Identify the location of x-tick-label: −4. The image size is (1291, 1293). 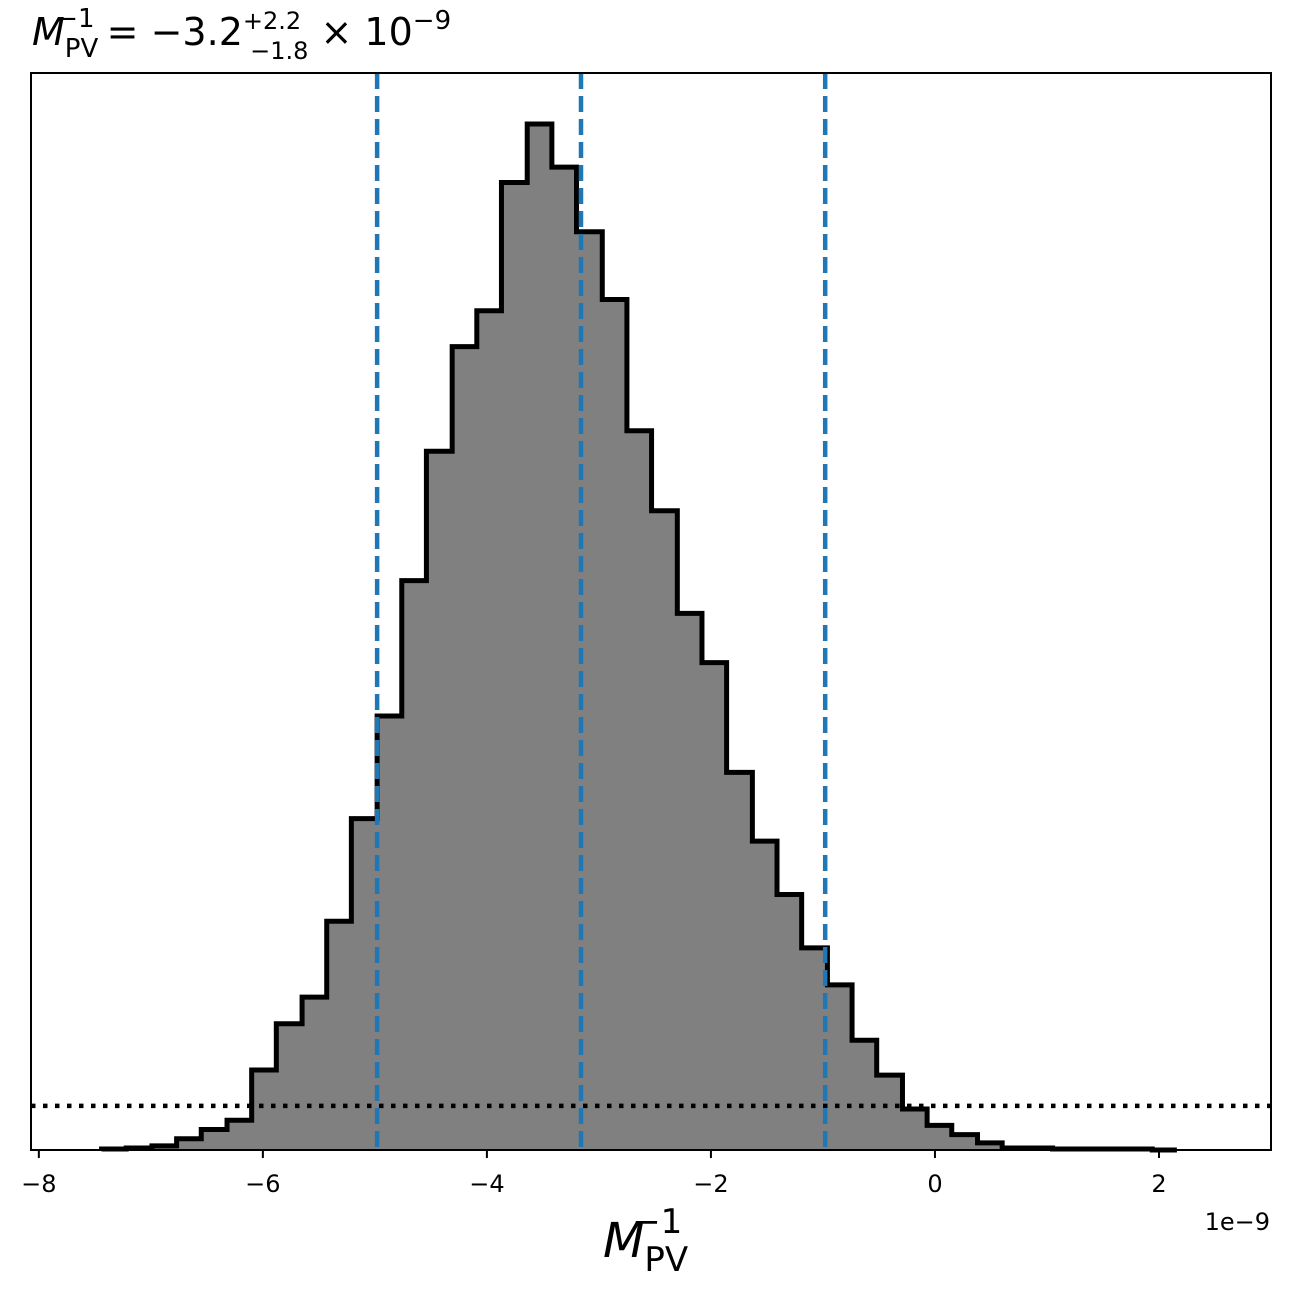
(486, 1184).